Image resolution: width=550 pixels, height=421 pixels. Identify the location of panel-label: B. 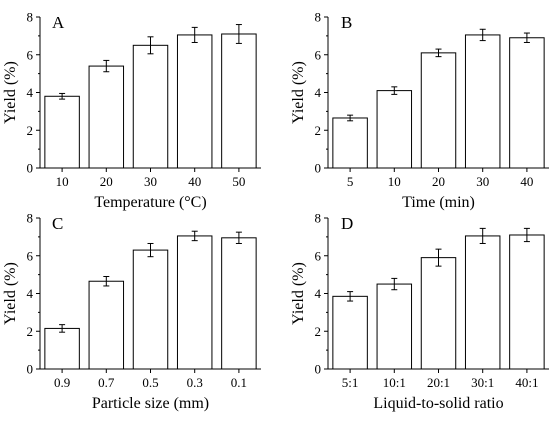
(346, 22).